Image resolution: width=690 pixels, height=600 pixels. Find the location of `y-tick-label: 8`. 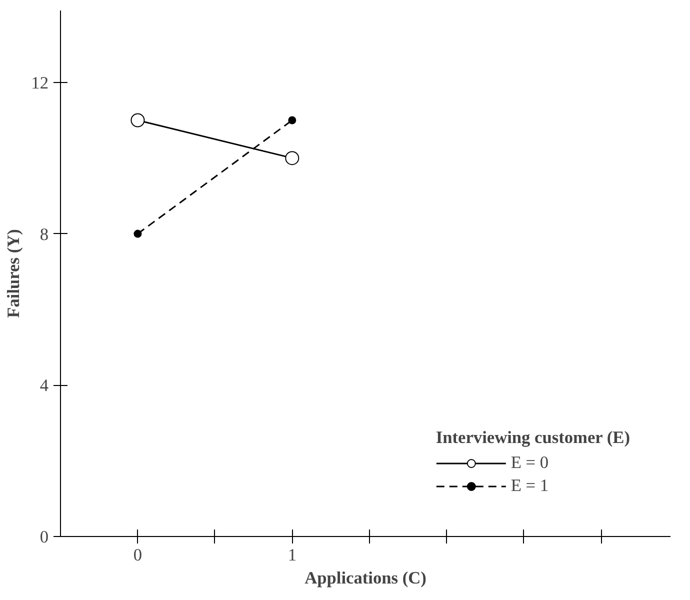

y-tick-label: 8 is located at coordinates (44, 234).